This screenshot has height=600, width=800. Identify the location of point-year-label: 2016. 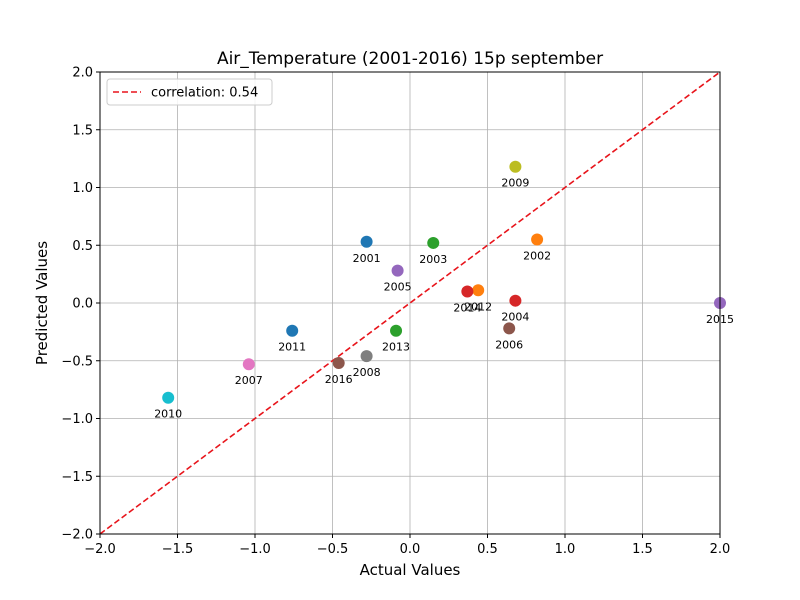
(339, 379).